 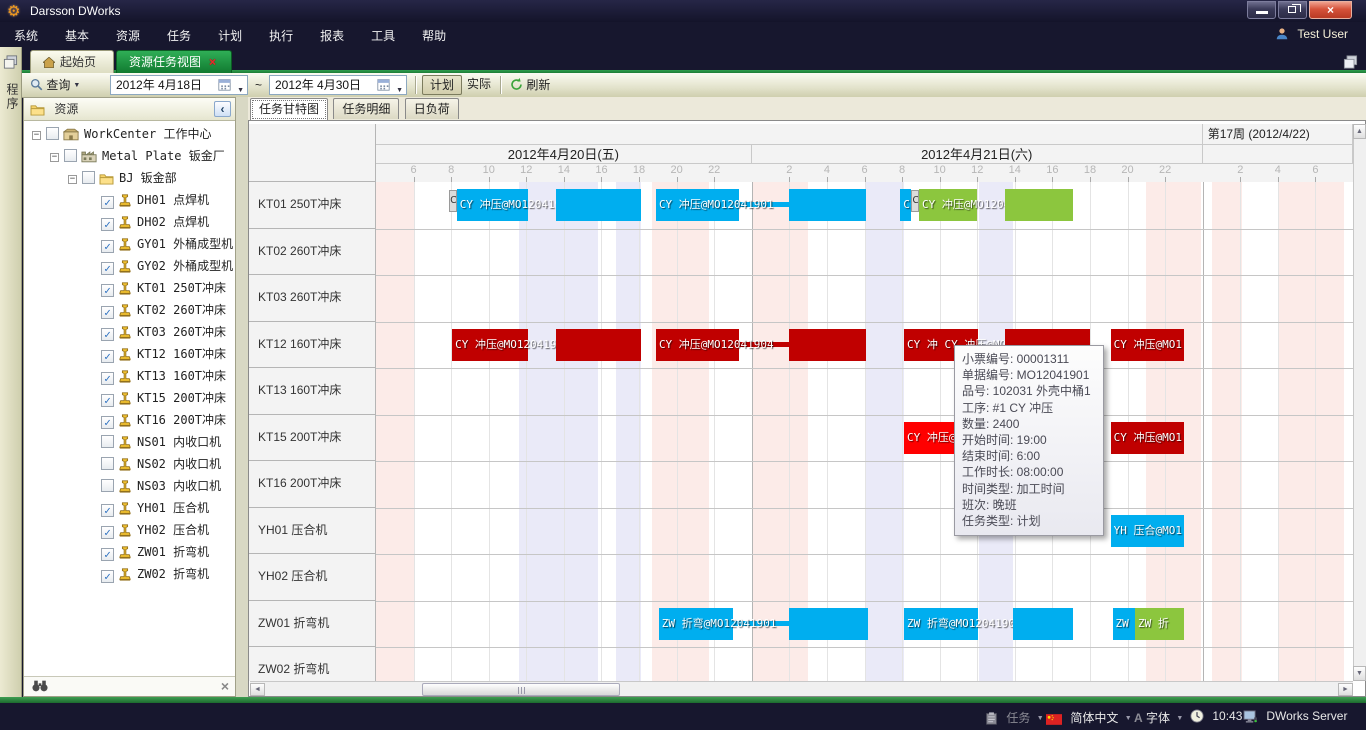 What do you see at coordinates (1350, 62) in the screenshot?
I see `layout-stack-icon` at bounding box center [1350, 62].